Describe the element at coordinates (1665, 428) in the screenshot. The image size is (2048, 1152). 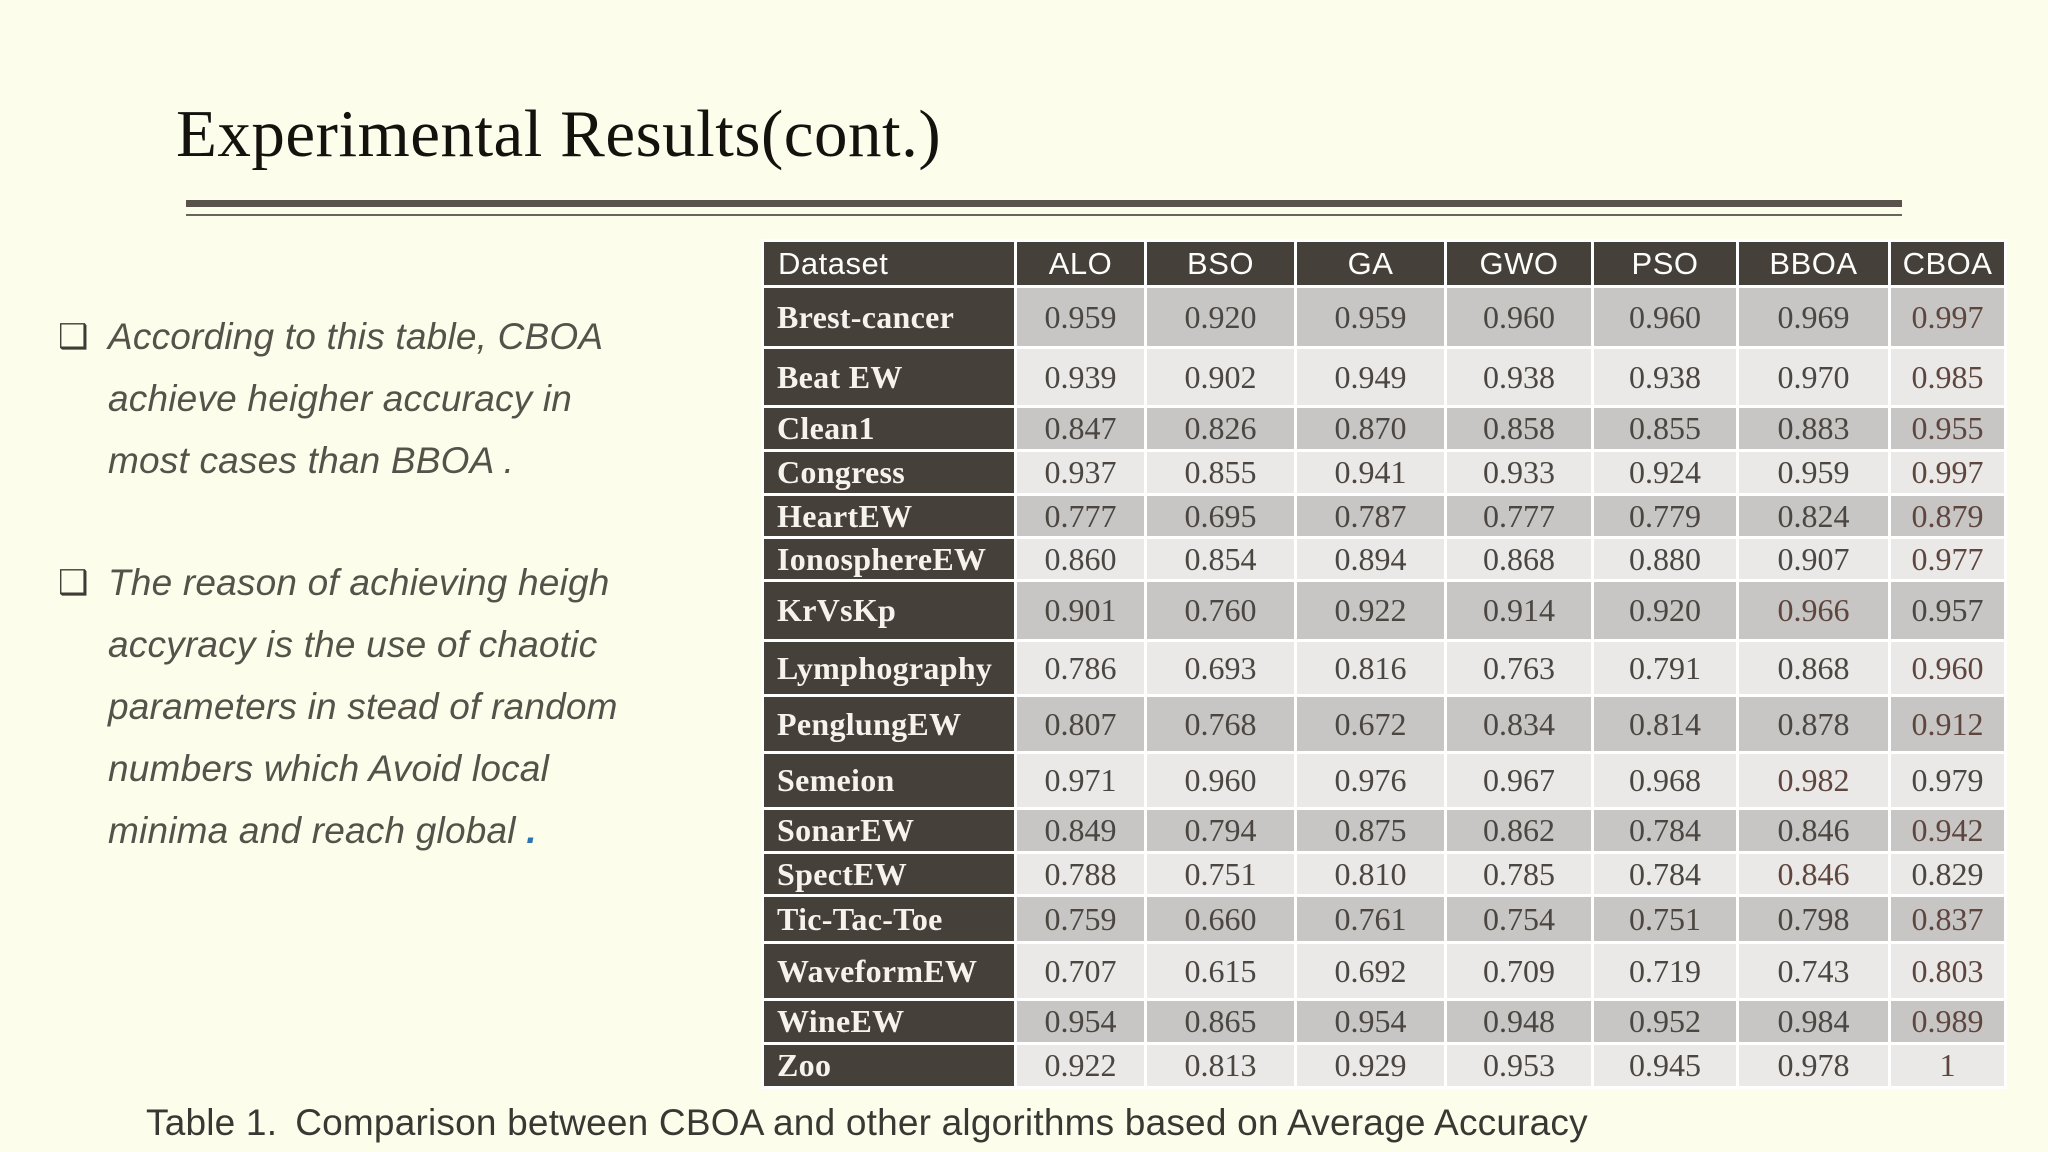
I see `value-cell-pso: 0.855` at that location.